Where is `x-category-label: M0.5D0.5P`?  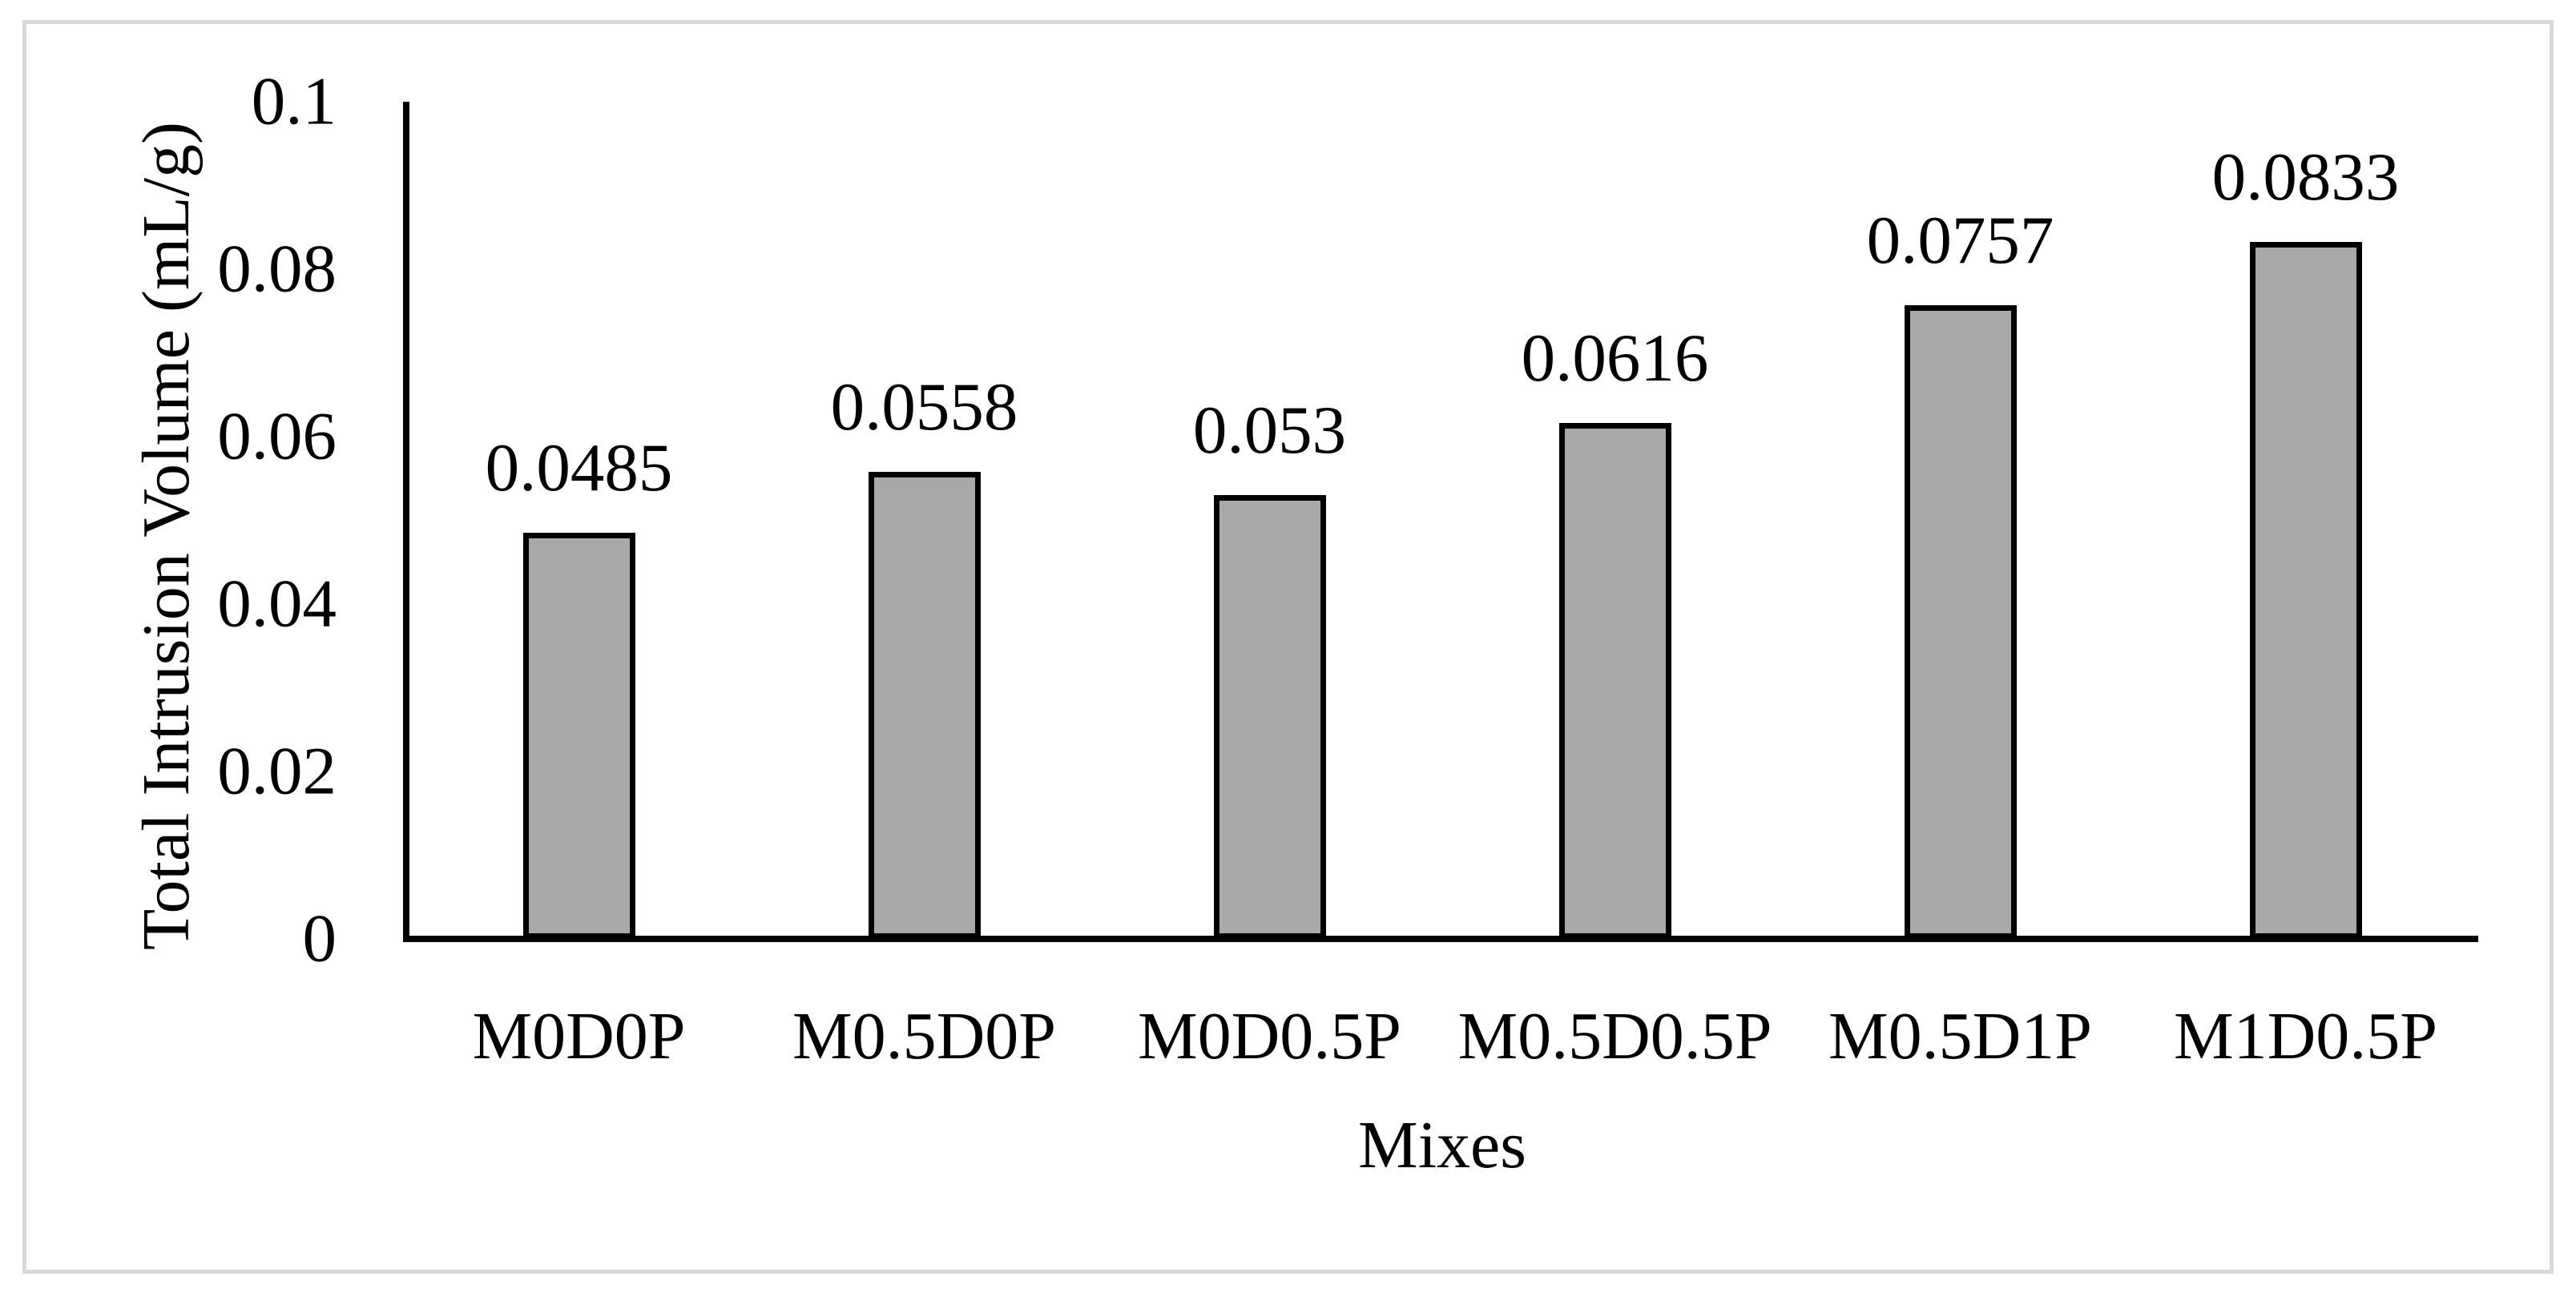 x-category-label: M0.5D0.5P is located at coordinates (1614, 1036).